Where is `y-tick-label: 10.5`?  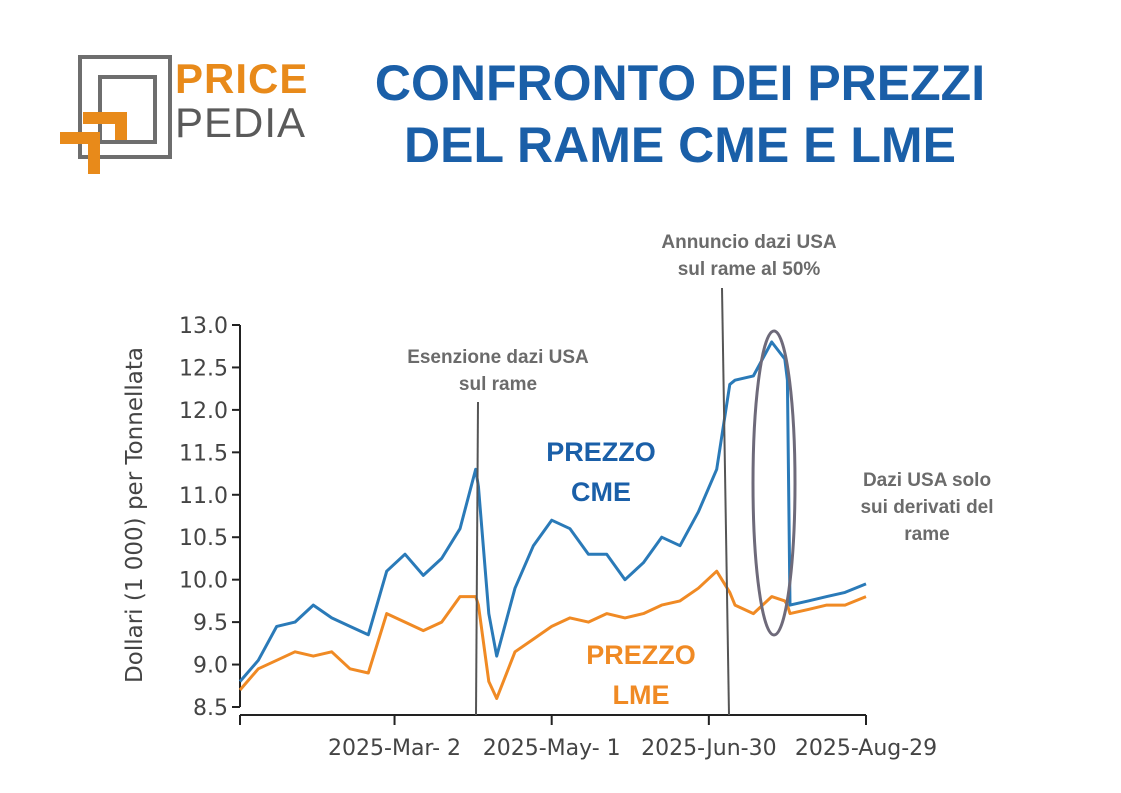 y-tick-label: 10.5 is located at coordinates (203, 538).